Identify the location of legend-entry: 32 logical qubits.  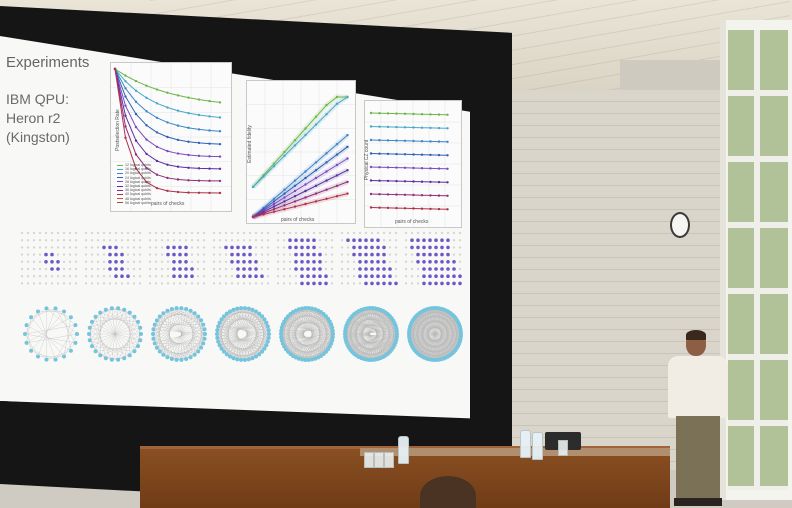
(134, 186).